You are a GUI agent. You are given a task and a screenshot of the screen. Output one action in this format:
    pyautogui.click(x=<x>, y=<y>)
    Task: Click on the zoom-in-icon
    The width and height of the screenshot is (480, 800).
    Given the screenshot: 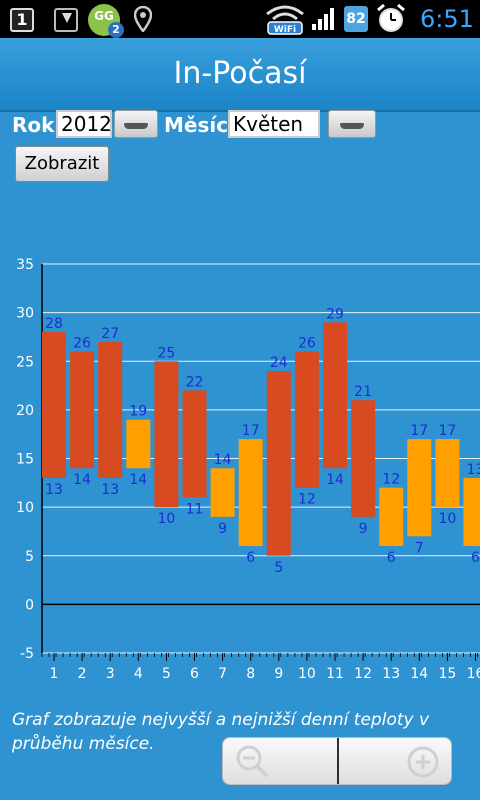 What is the action you would take?
    pyautogui.click(x=423, y=762)
    